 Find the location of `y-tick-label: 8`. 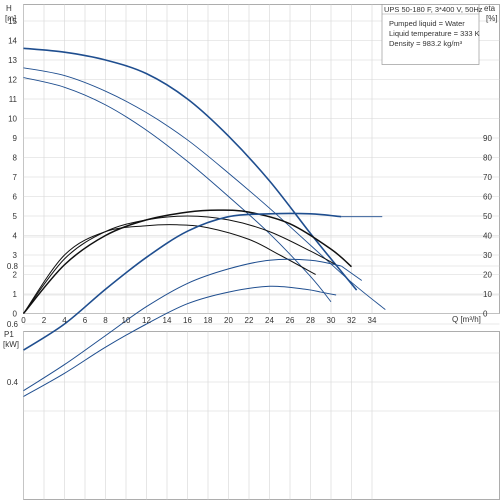

y-tick-label: 8 is located at coordinates (15, 158).